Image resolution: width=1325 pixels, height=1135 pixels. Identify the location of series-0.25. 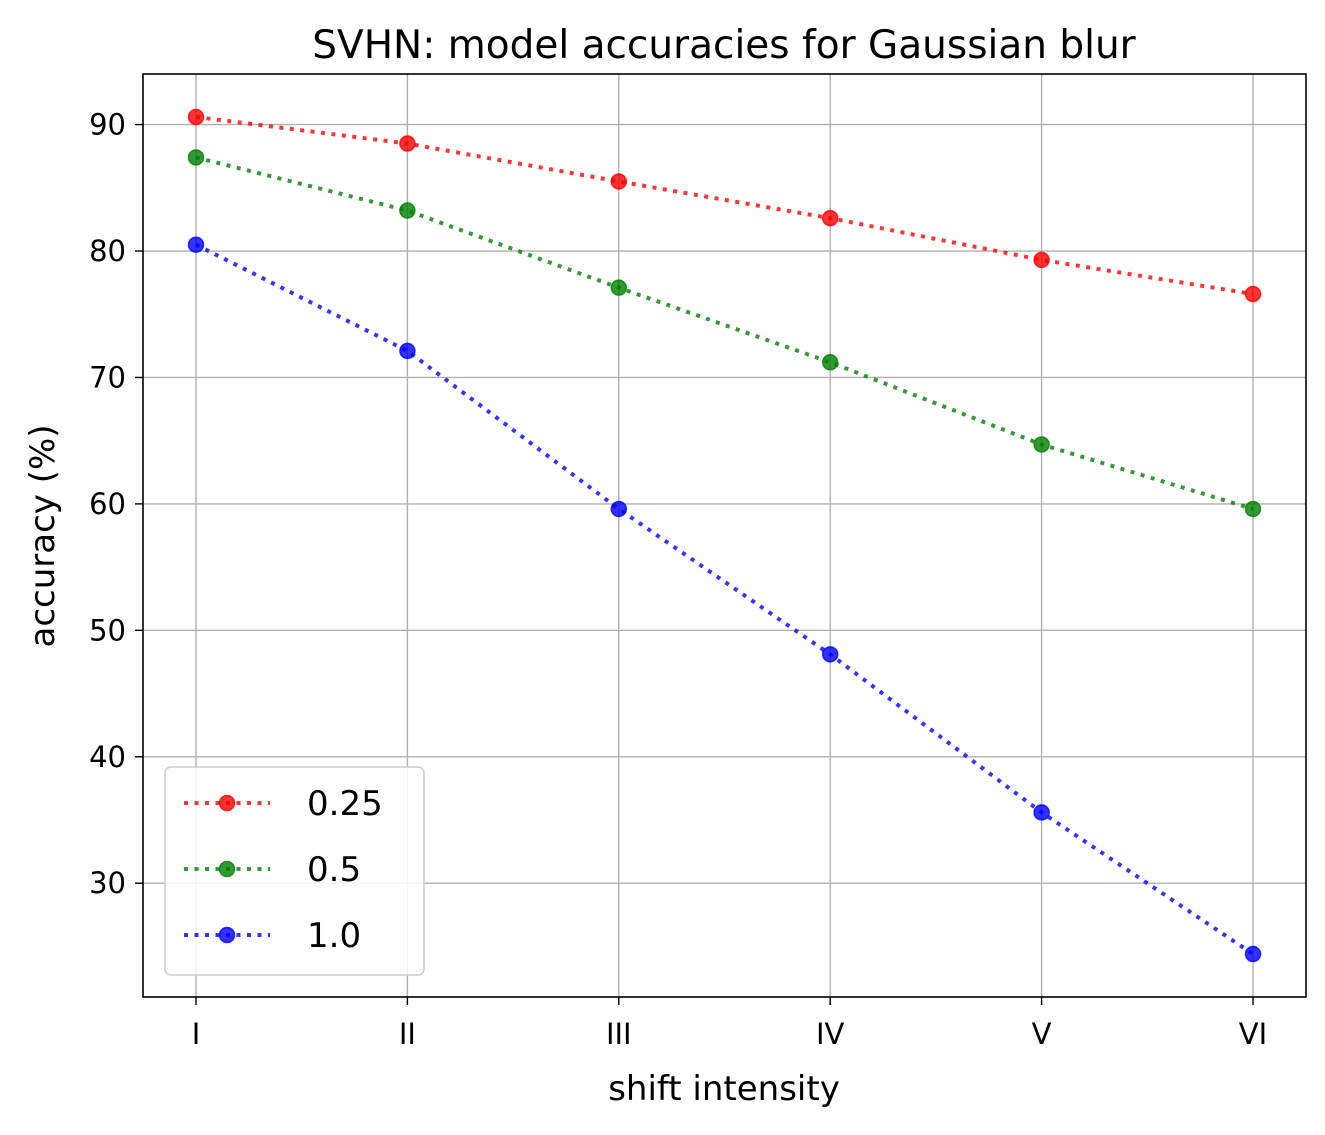
(724, 205).